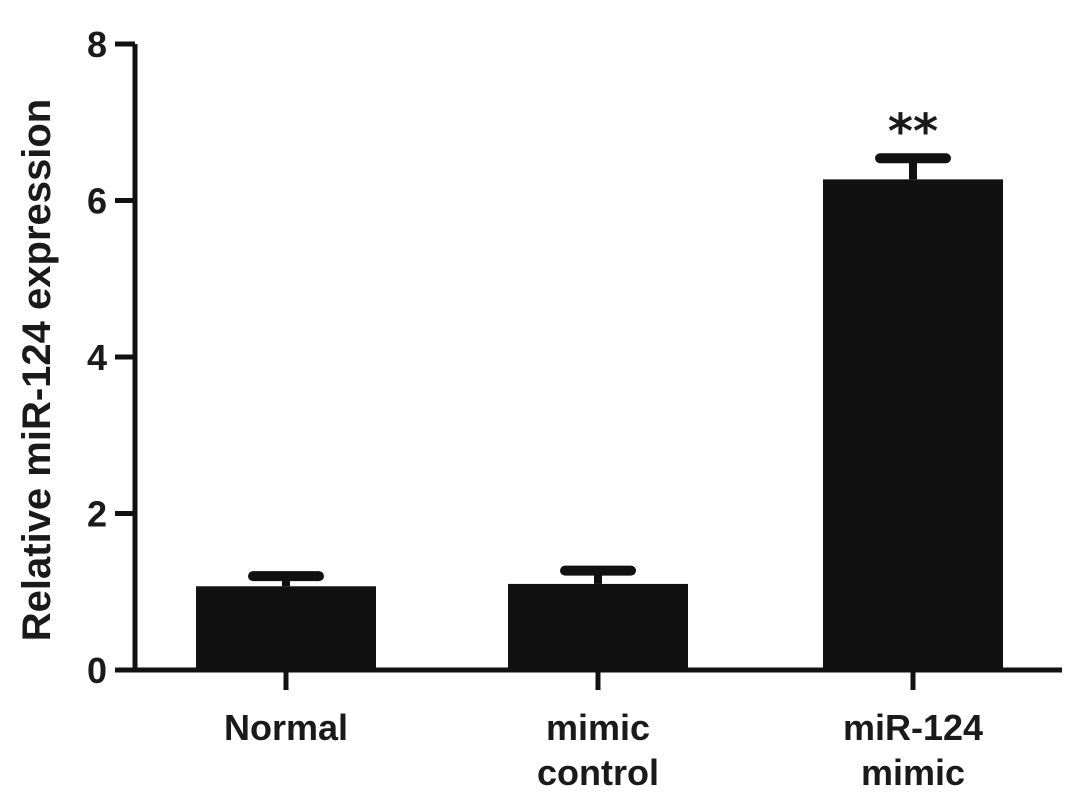  What do you see at coordinates (598, 772) in the screenshot?
I see `x-tick-label: control` at bounding box center [598, 772].